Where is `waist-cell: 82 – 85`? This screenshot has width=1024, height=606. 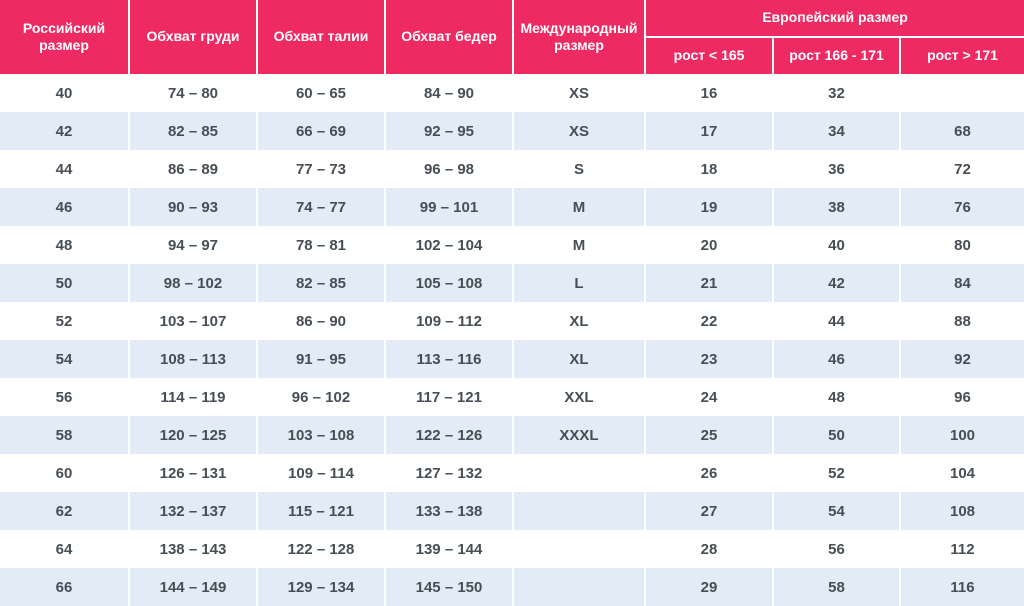 waist-cell: 82 – 85 is located at coordinates (320, 283).